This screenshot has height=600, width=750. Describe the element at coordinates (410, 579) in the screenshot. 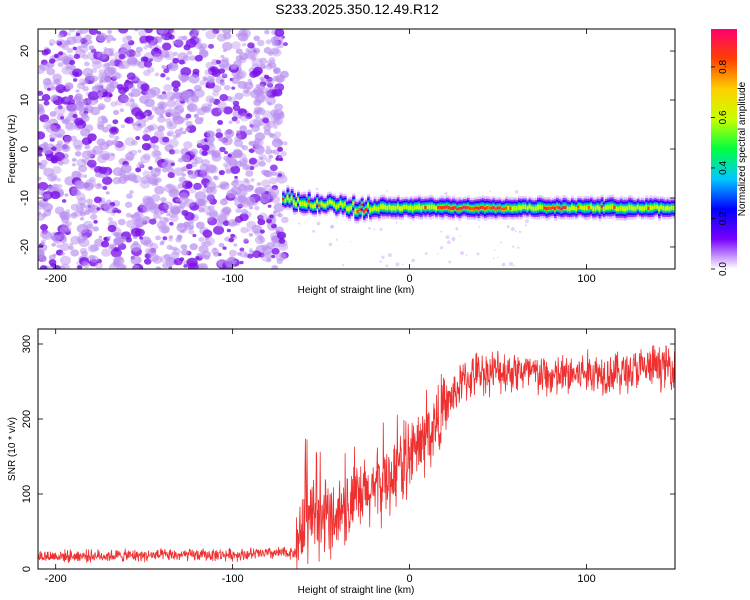

I see `x-tick-label: 0` at that location.